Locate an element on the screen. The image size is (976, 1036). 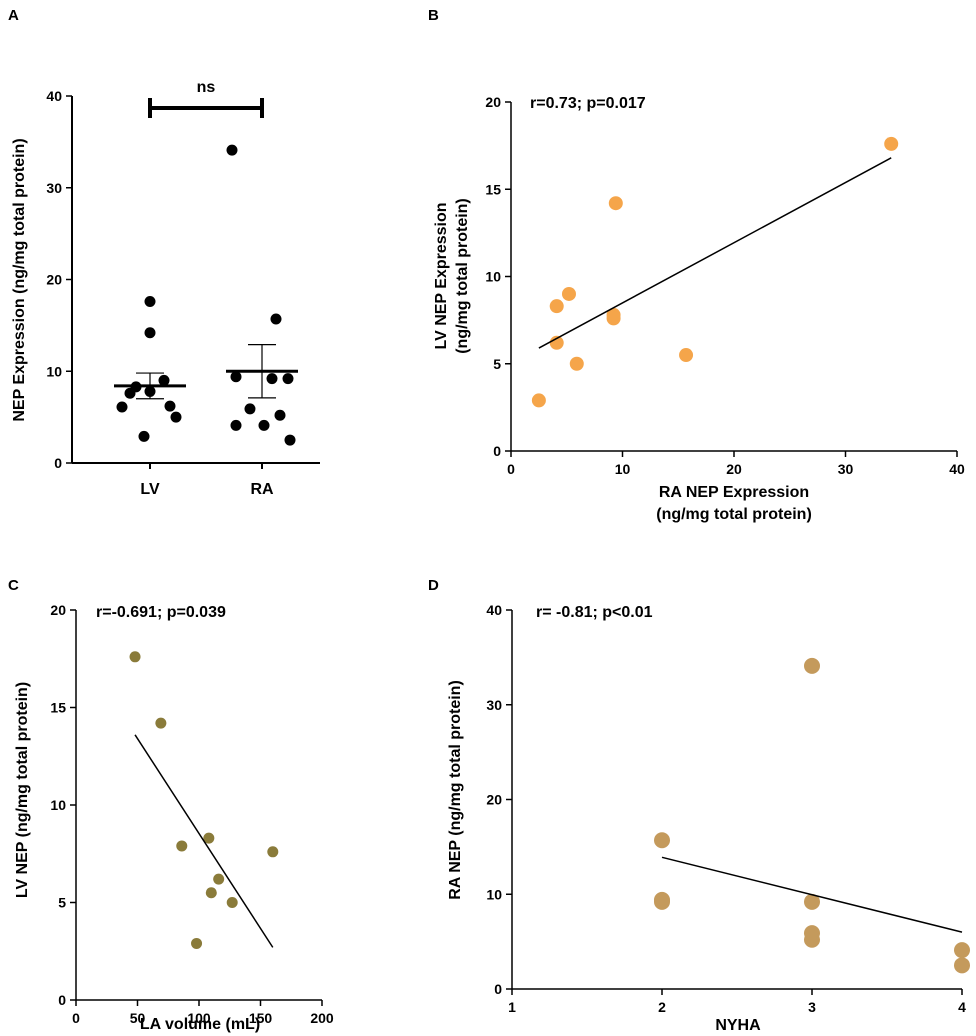
panel-a-y-label: NEP Expression (ng/mg total protein) is located at coordinates (19, 279).